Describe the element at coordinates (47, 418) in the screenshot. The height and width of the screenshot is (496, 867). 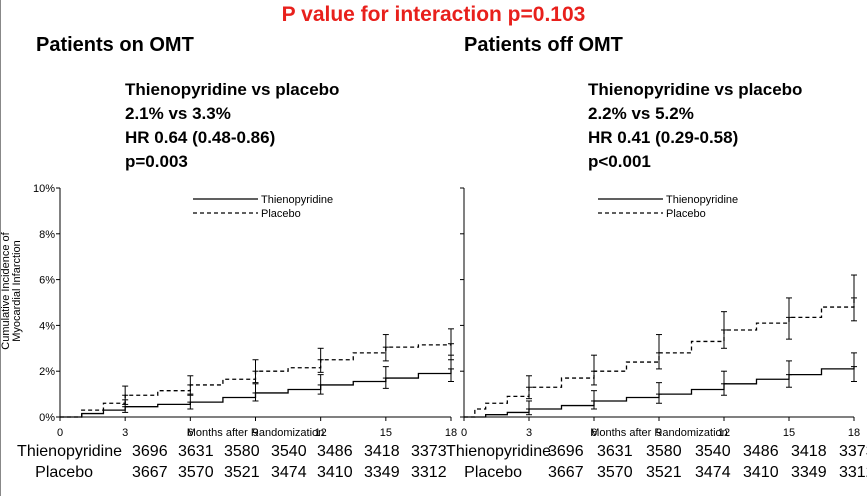
I see `y-tick-label: 0%` at that location.